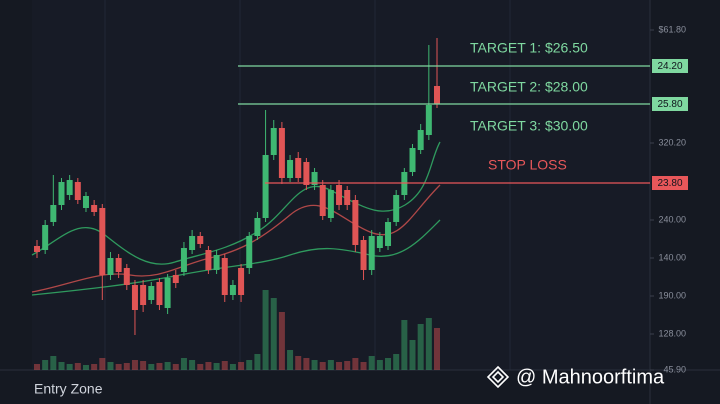 This screenshot has height=404, width=720. I want to click on annotation: TARGET 1: $26.50, so click(529, 48).